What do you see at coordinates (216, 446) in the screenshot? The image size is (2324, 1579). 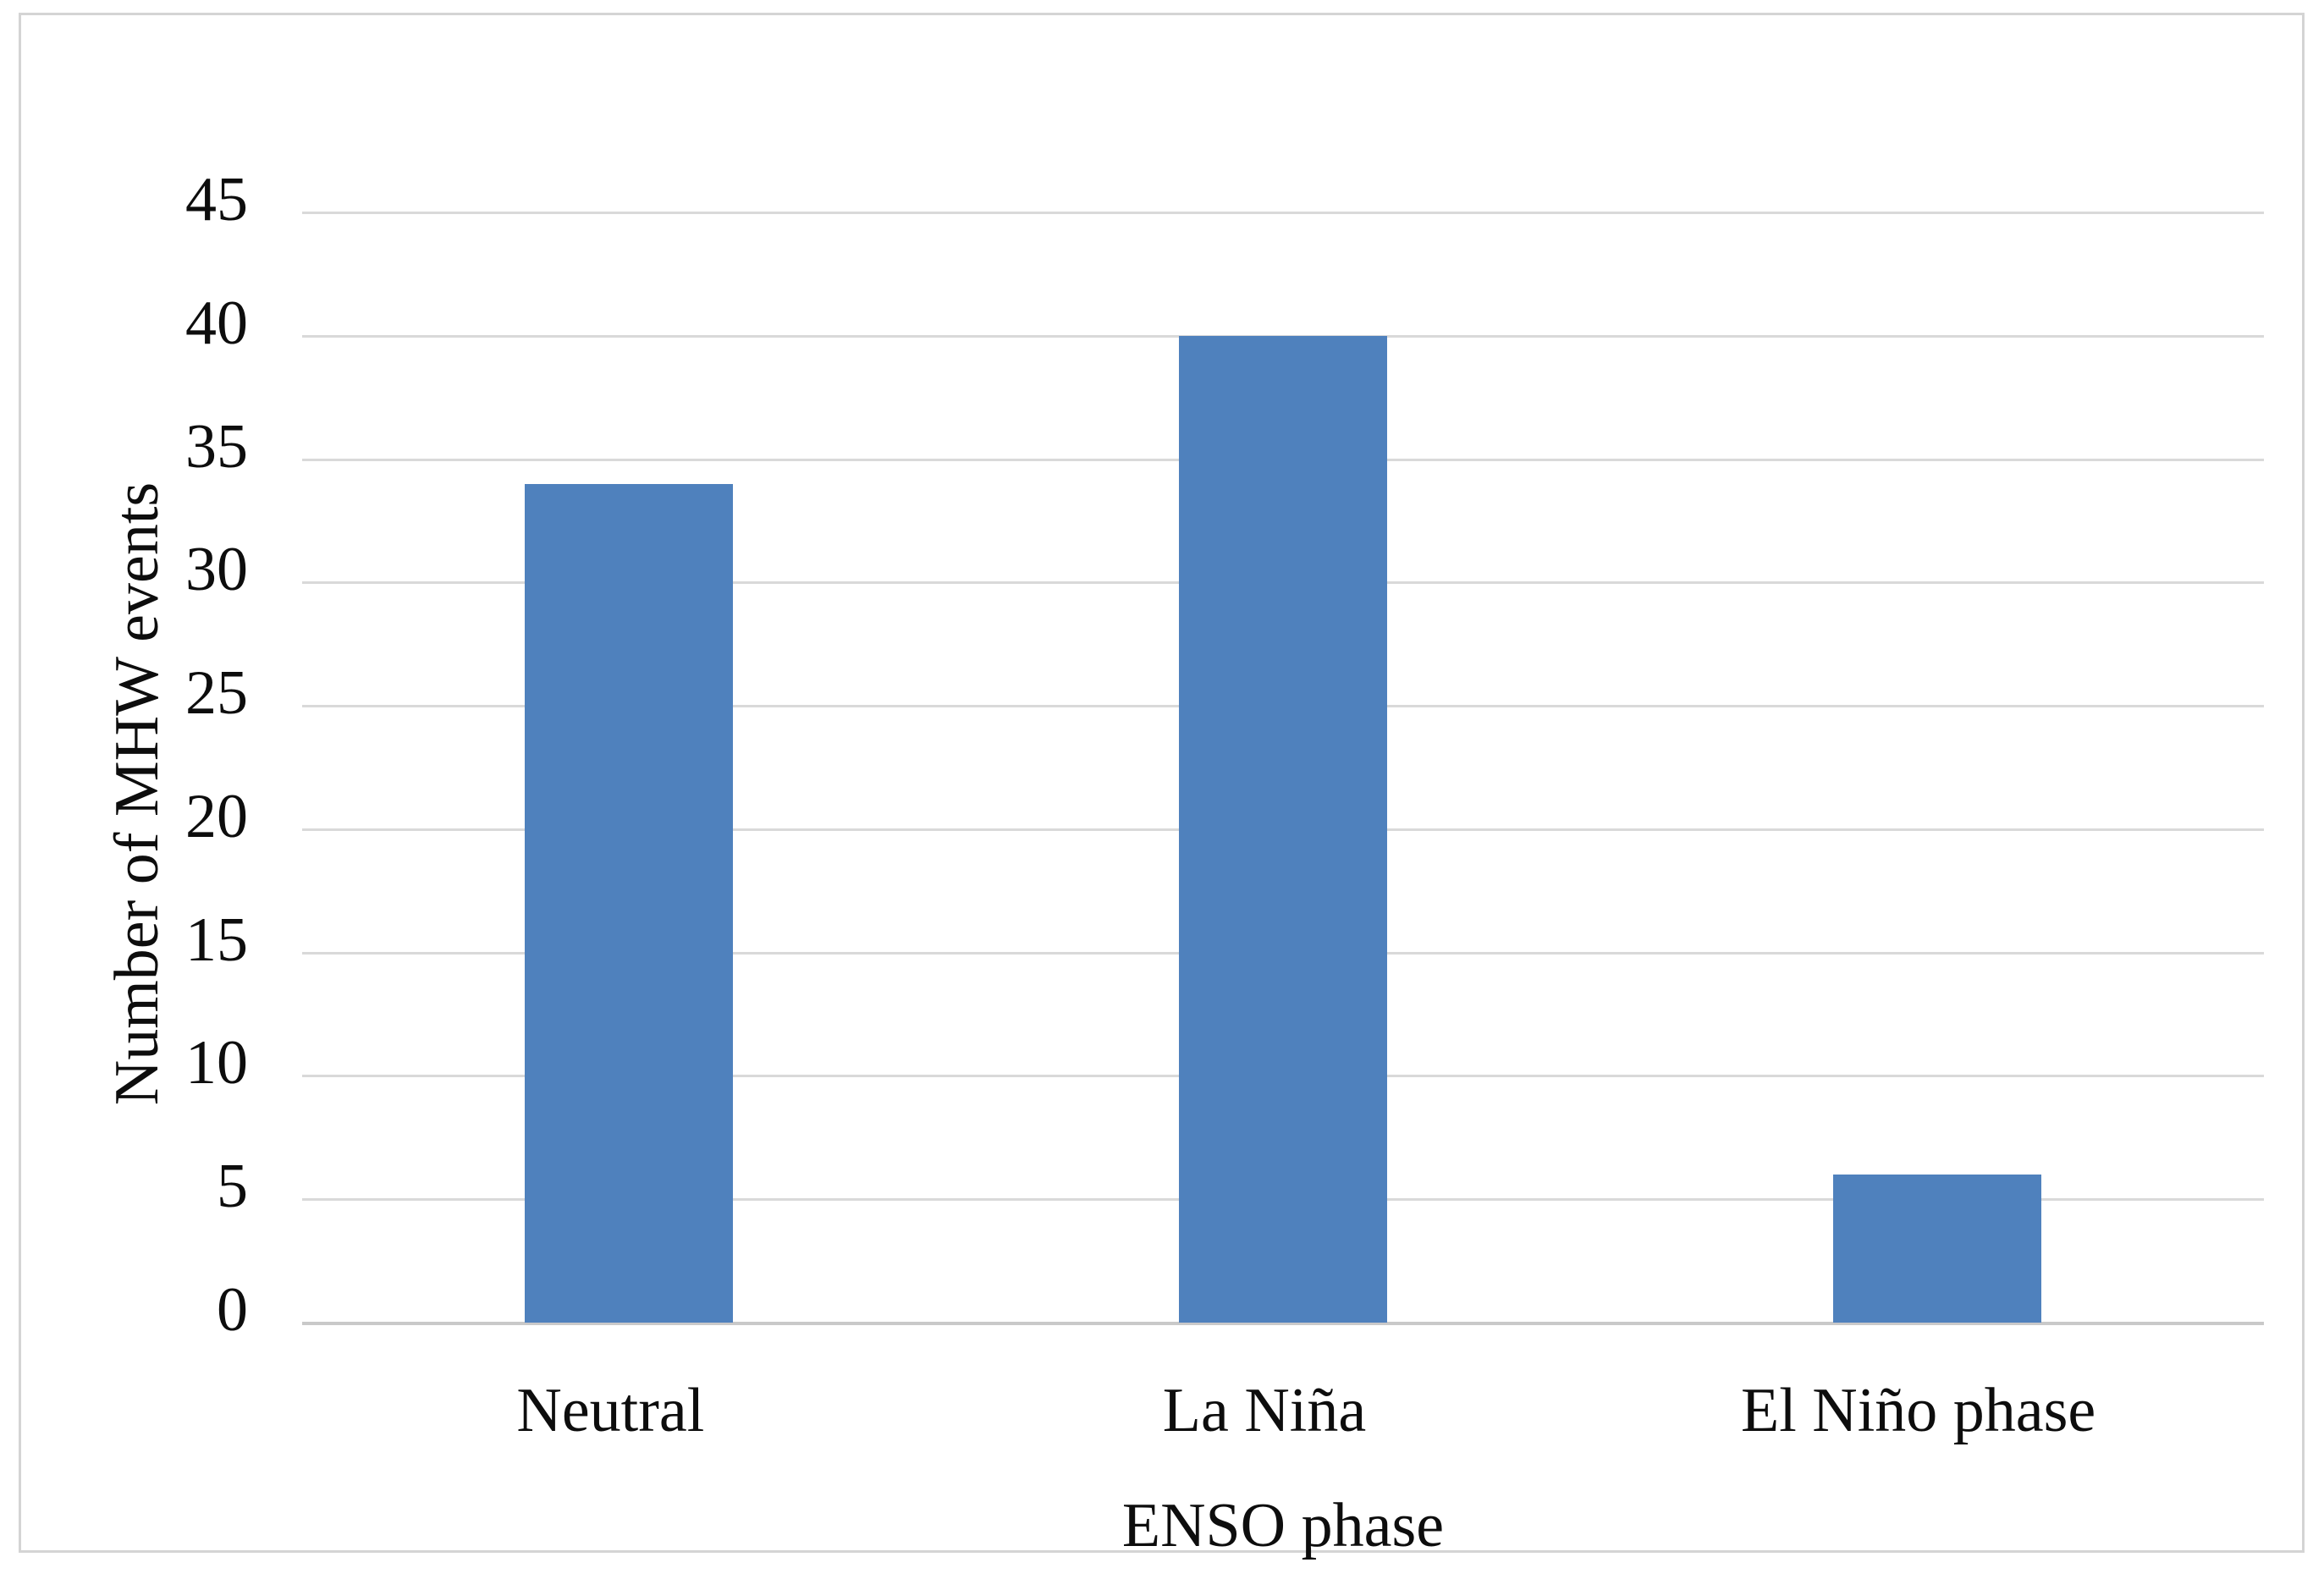 I see `y-tick-label-35: 35` at bounding box center [216, 446].